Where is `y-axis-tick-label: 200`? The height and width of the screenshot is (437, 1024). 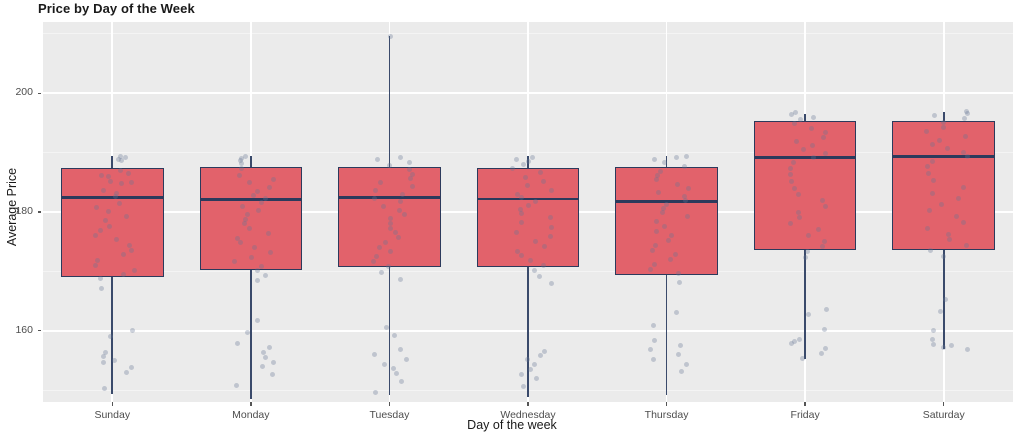 y-axis-tick-label: 200 is located at coordinates (24, 92).